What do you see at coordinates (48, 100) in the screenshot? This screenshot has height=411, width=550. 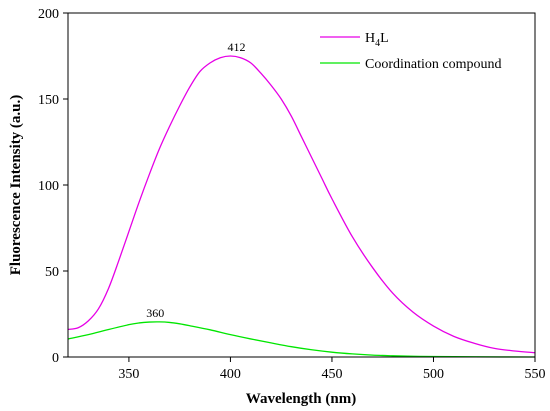 I see `y-tick-label-150: 150` at bounding box center [48, 100].